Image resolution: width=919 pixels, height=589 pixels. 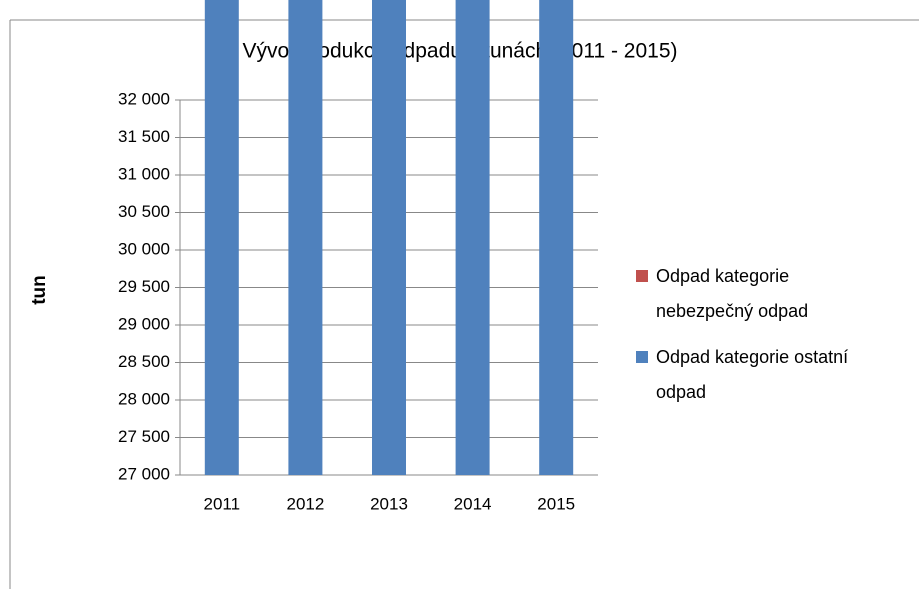 What do you see at coordinates (732, 293) in the screenshot?
I see `legend-label: Odpad kategorie nebezpečný odpad` at bounding box center [732, 293].